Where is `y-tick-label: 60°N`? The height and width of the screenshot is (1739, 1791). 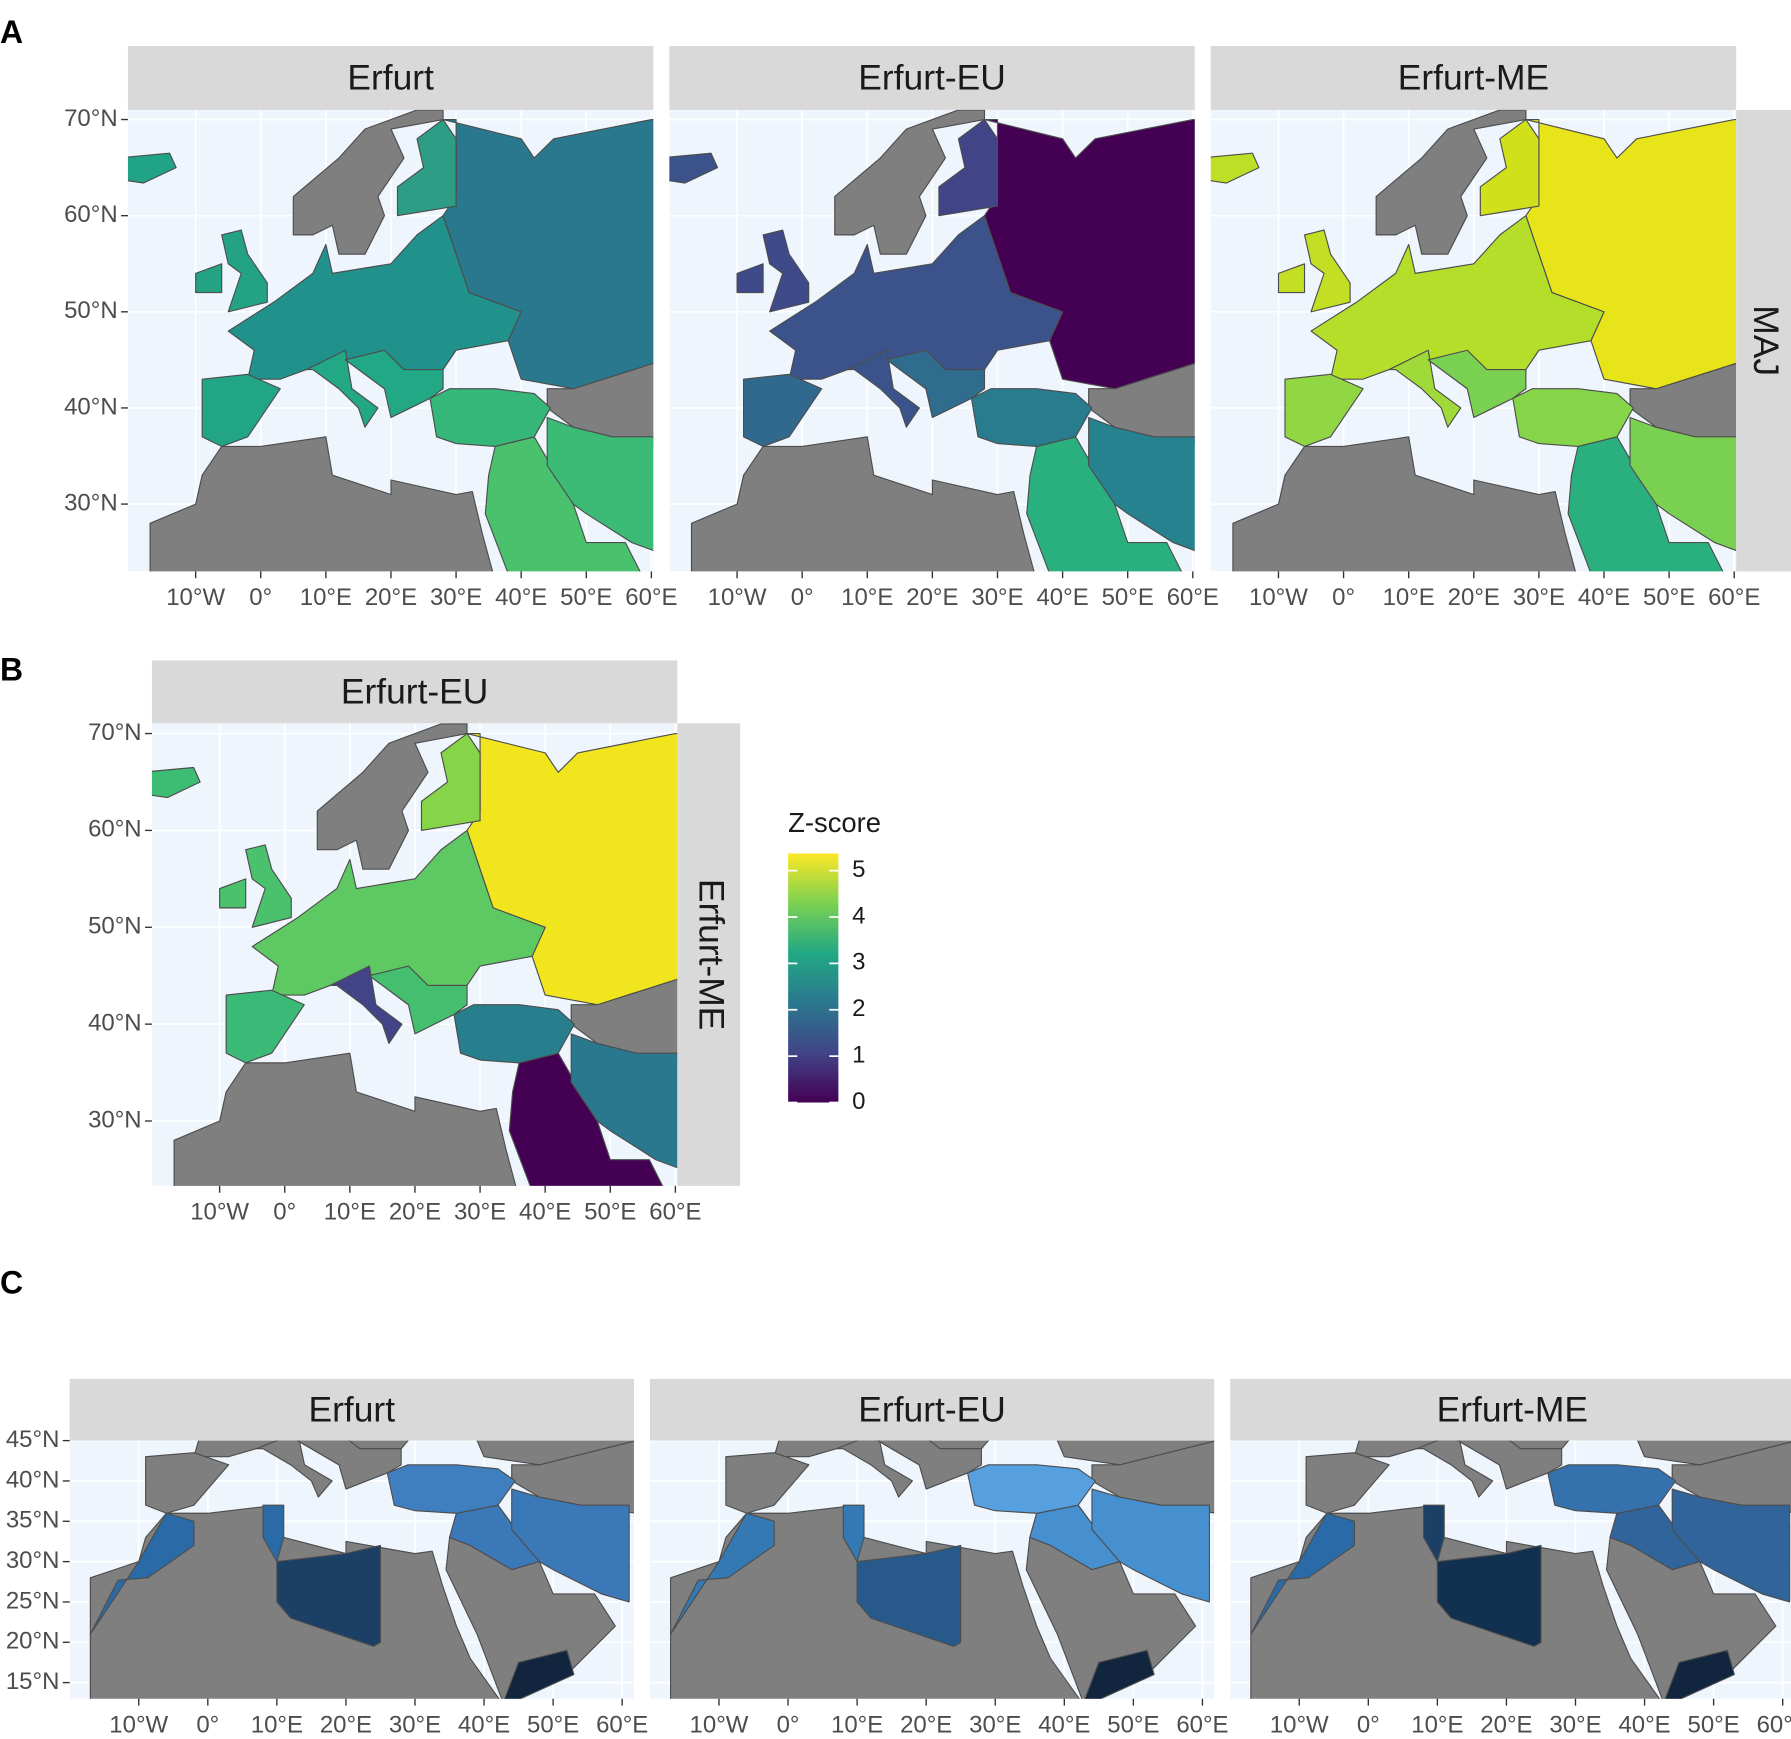
y-tick-label: 60°N is located at coordinates (115, 829).